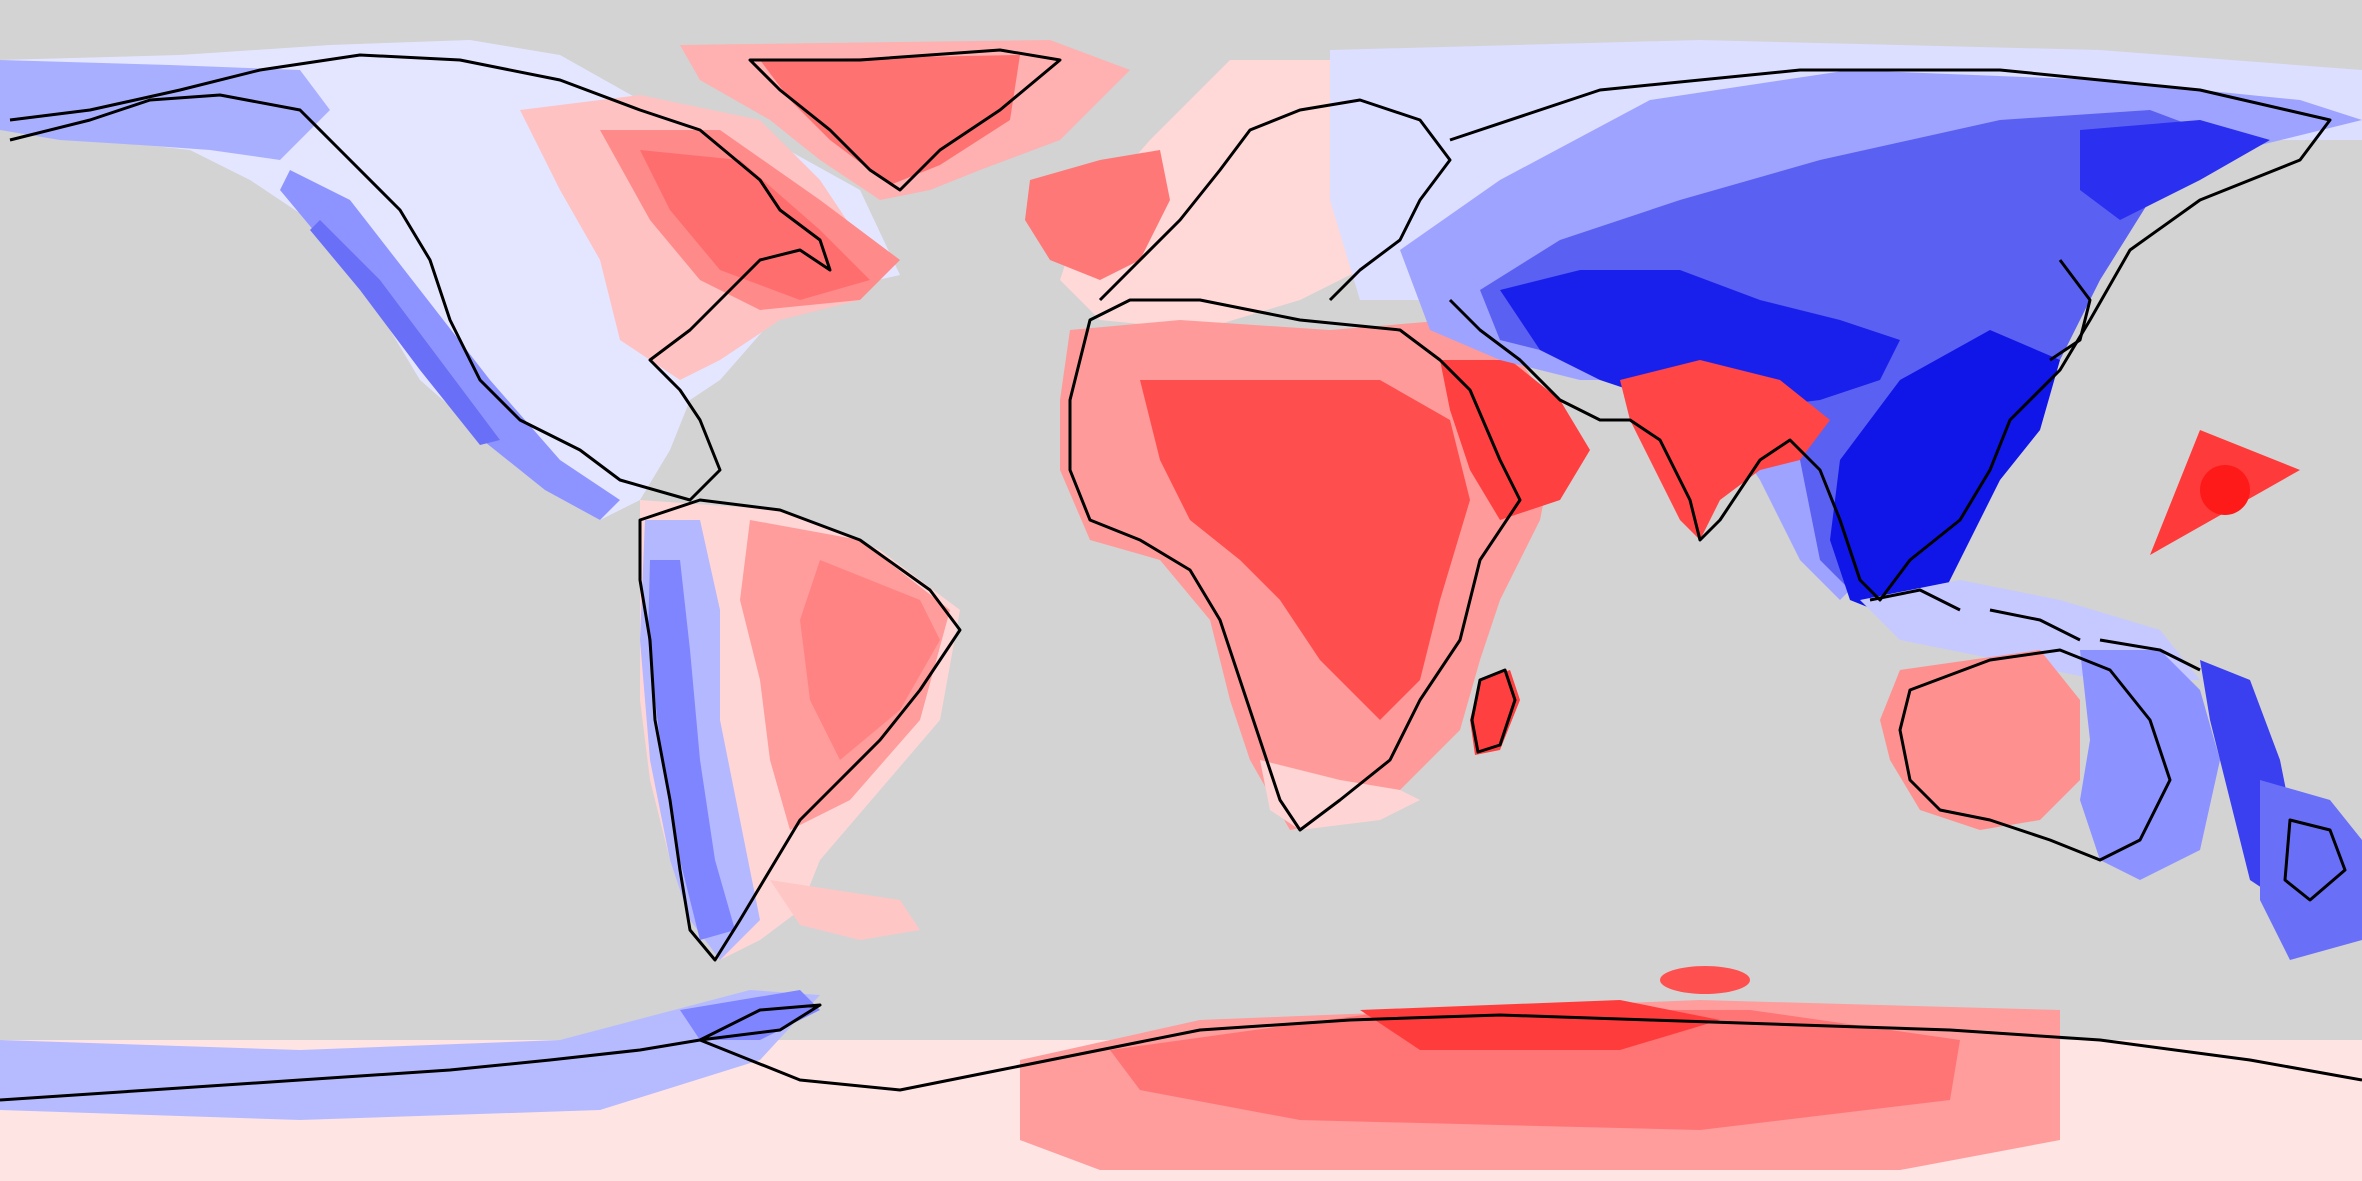  What do you see at coordinates (1515, 440) in the screenshot?
I see `arabia-red-core` at bounding box center [1515, 440].